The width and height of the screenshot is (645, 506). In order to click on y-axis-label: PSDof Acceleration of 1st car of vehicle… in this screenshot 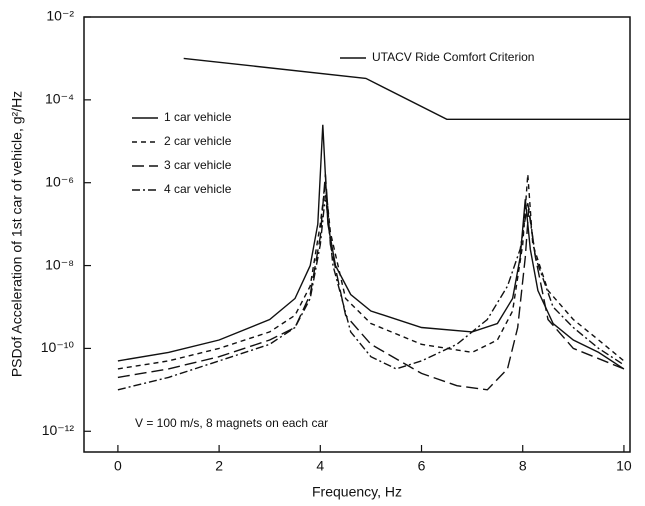, I will do `click(17, 234)`.